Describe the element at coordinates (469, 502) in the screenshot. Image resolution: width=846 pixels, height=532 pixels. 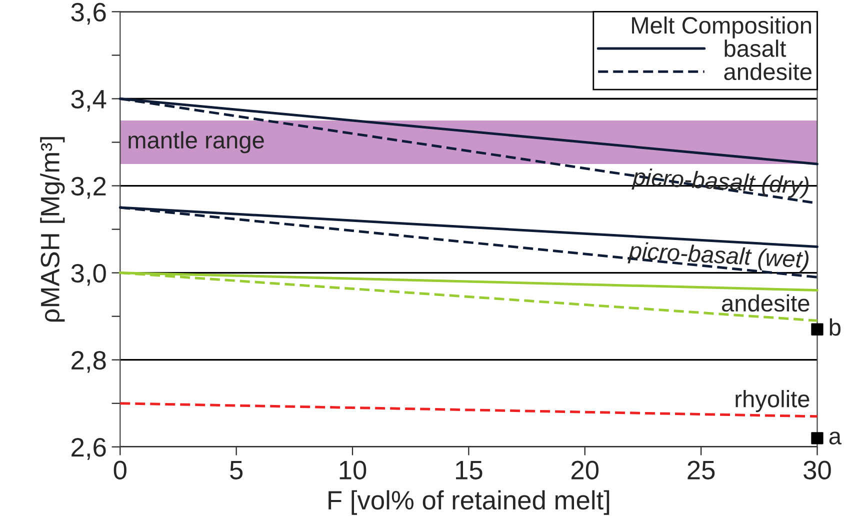
I see `x-axis-title: F [vol% of retained melt]` at that location.